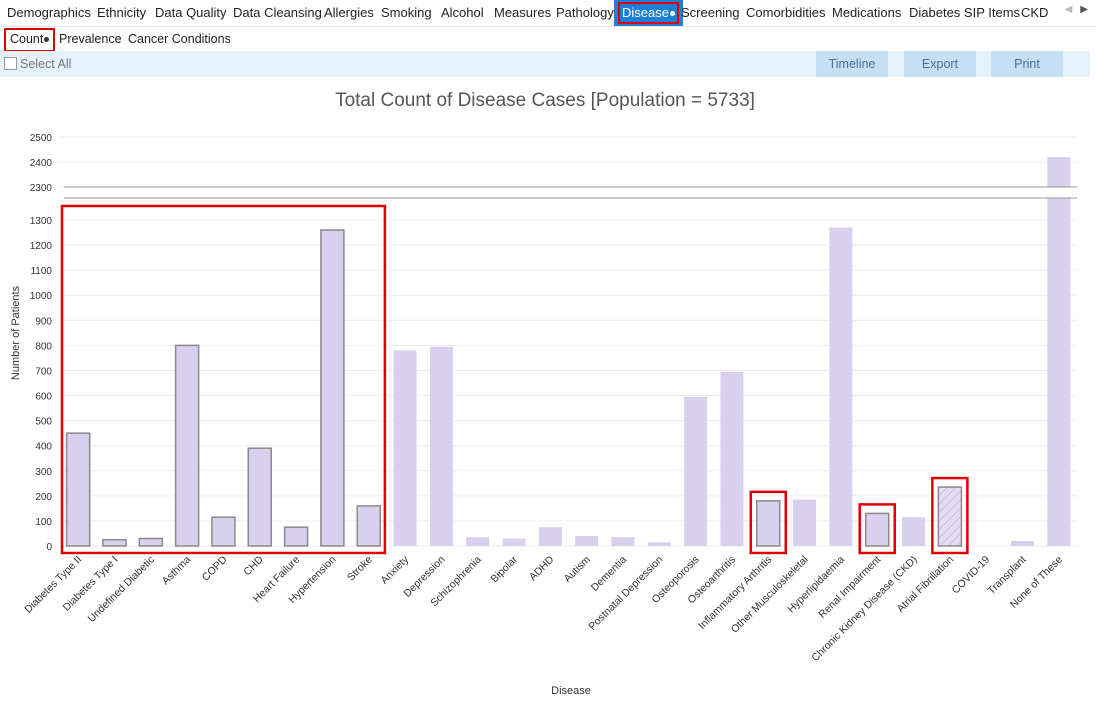  What do you see at coordinates (41, 138) in the screenshot?
I see `y-tick-label: 2500` at bounding box center [41, 138].